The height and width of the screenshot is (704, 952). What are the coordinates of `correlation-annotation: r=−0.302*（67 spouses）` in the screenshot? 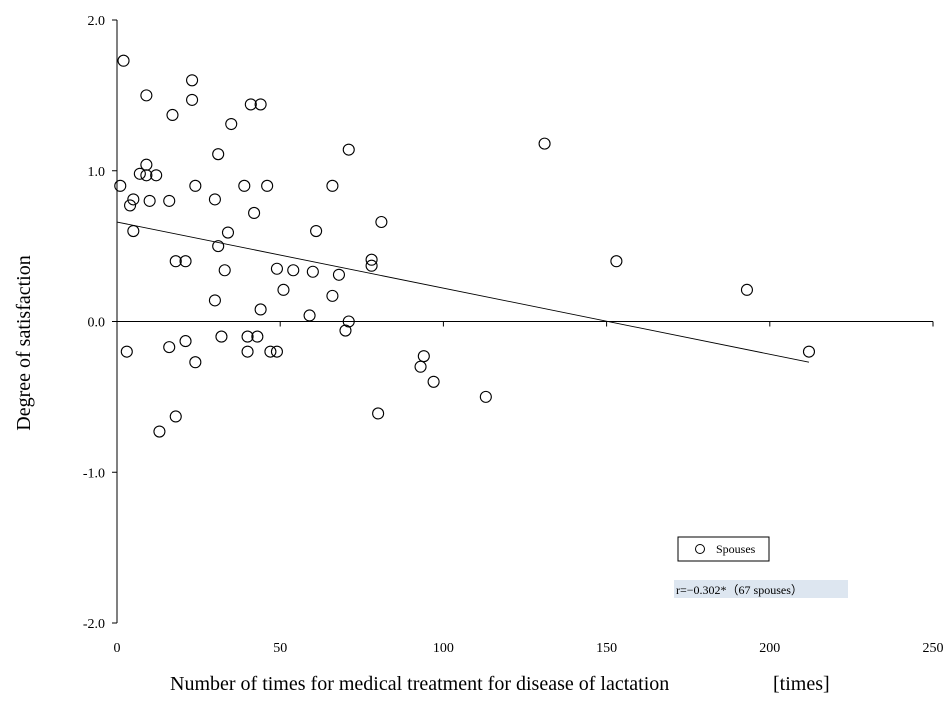 It's located at (761, 589).